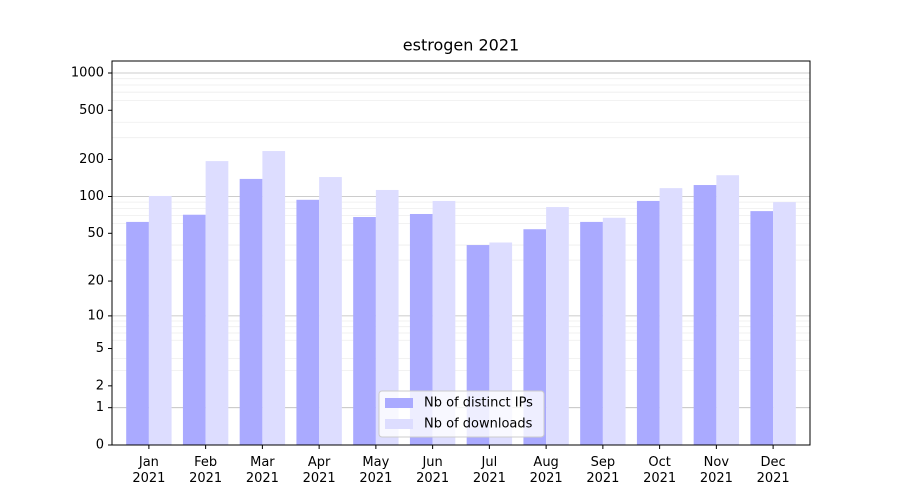 The height and width of the screenshot is (504, 900). What do you see at coordinates (319, 470) in the screenshot?
I see `x-tick-label: Apr 2021` at bounding box center [319, 470].